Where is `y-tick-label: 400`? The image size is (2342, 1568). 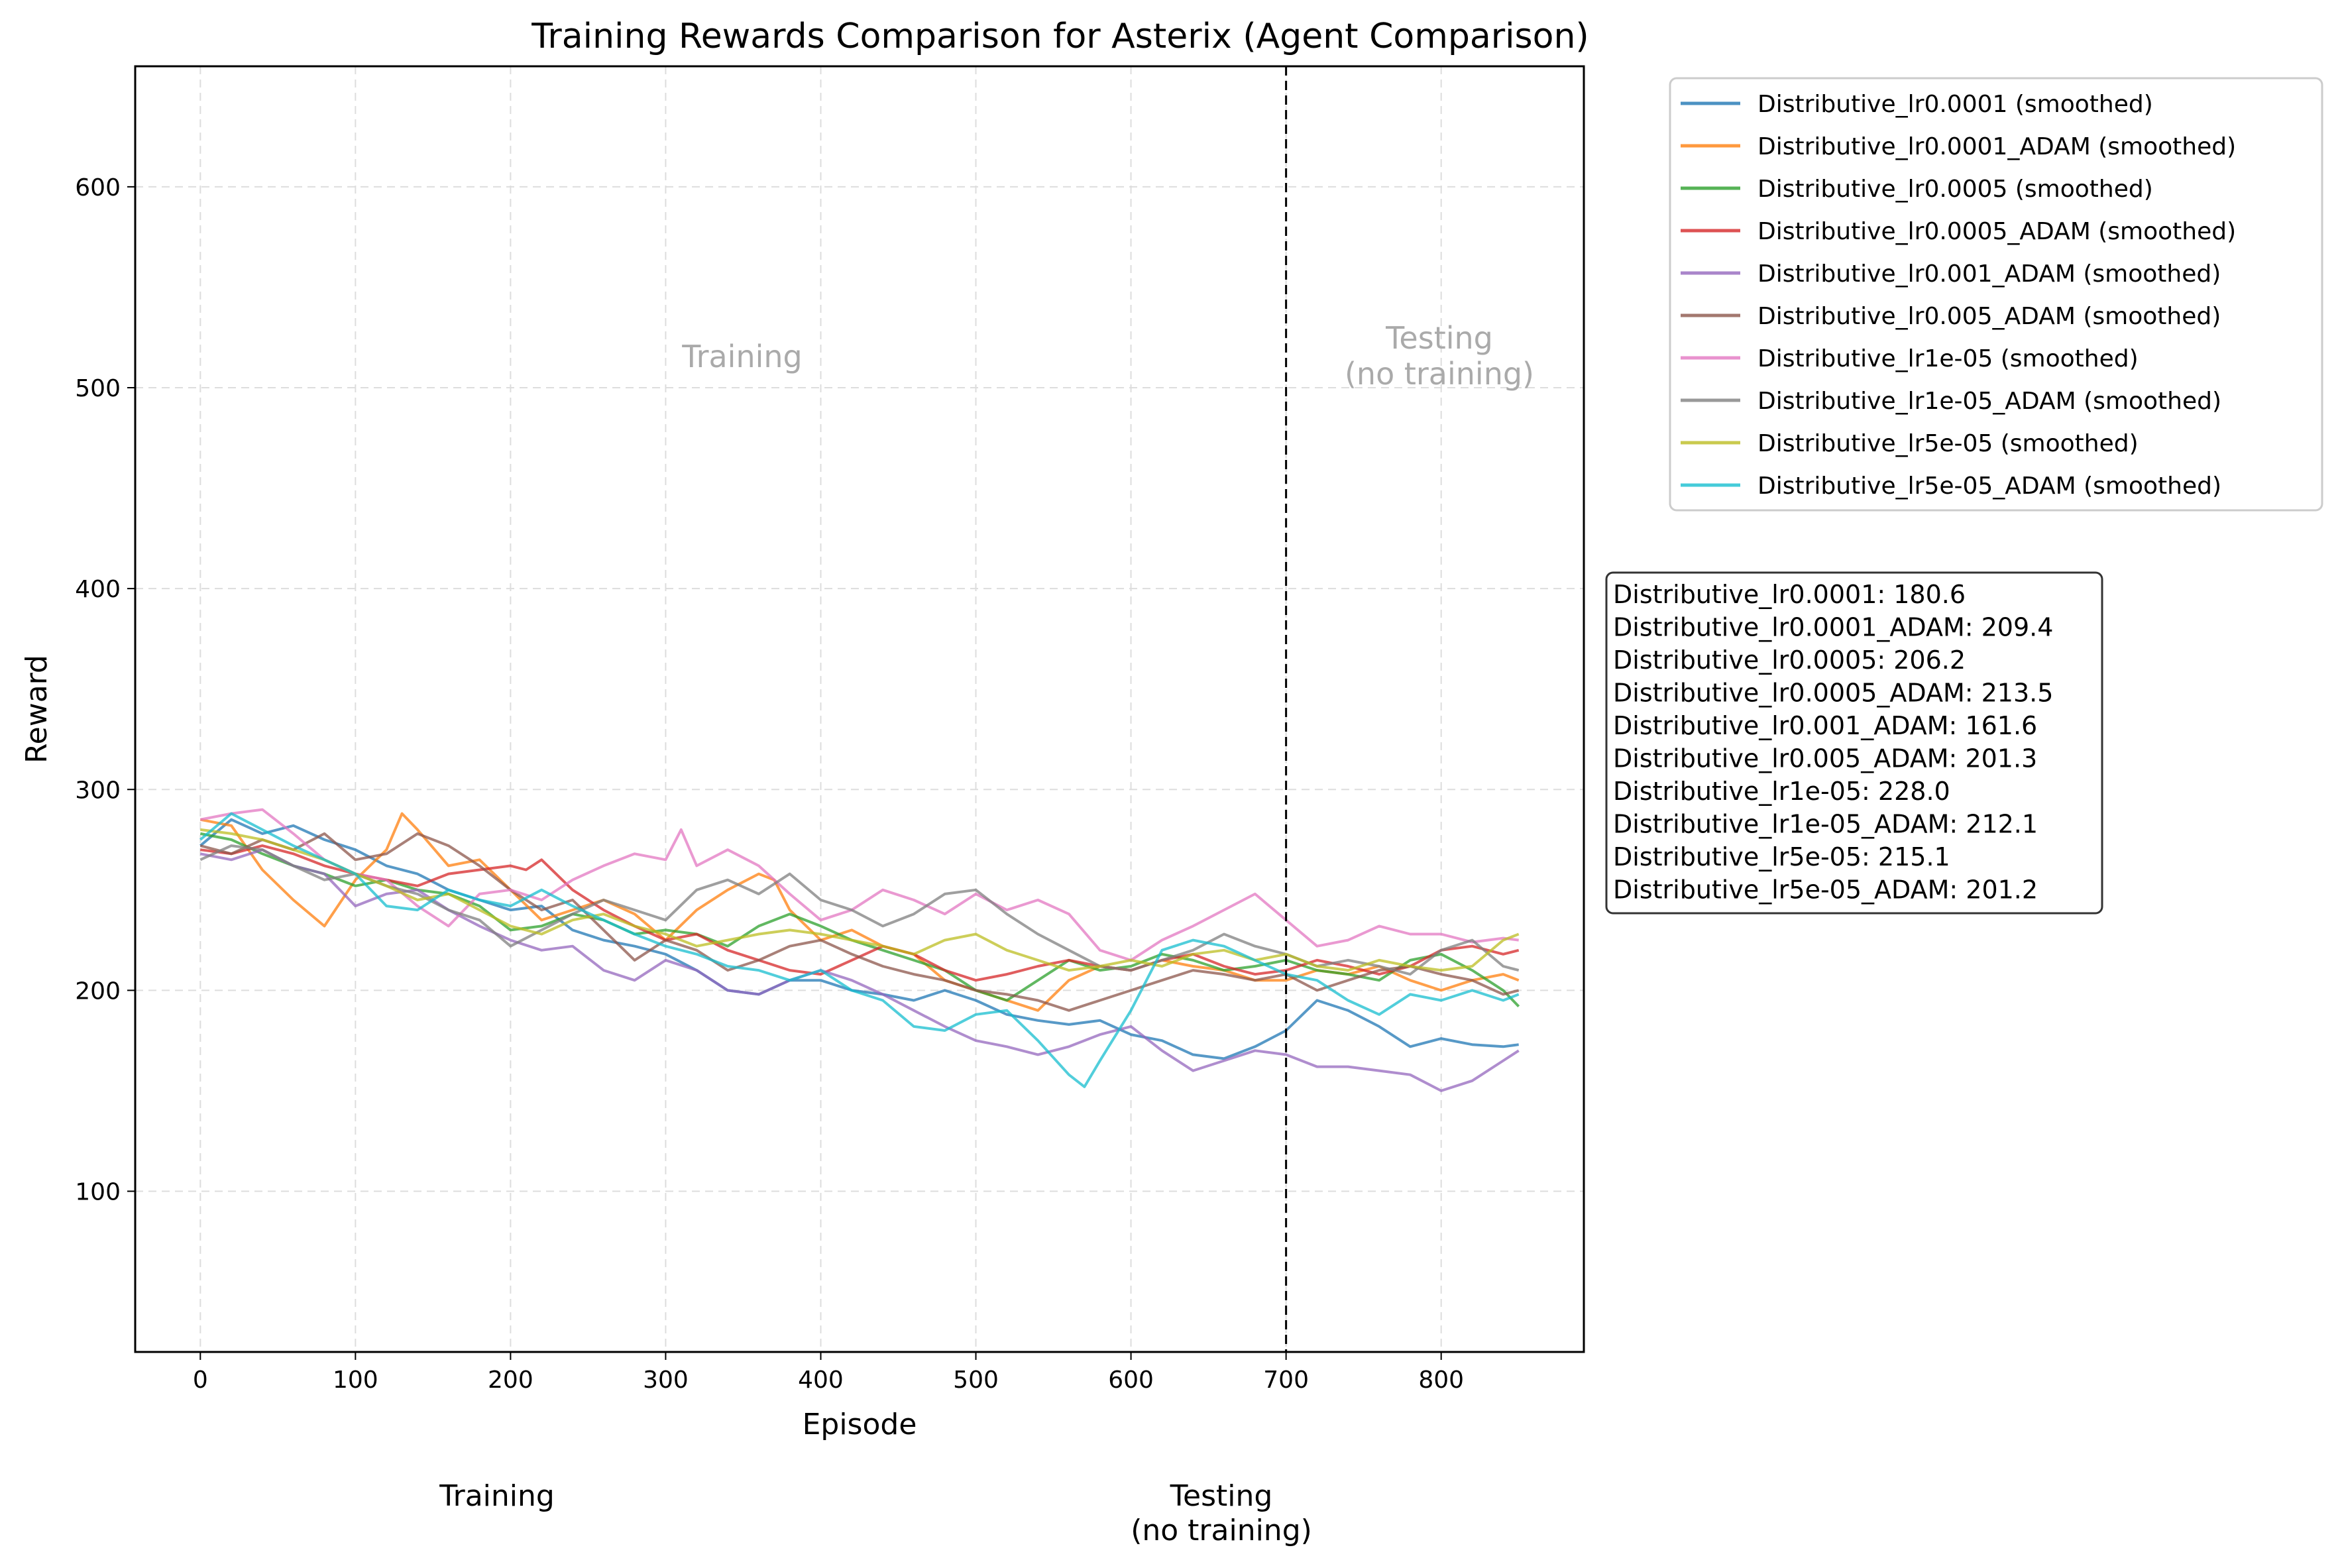
y-tick-label: 400 is located at coordinates (98, 590).